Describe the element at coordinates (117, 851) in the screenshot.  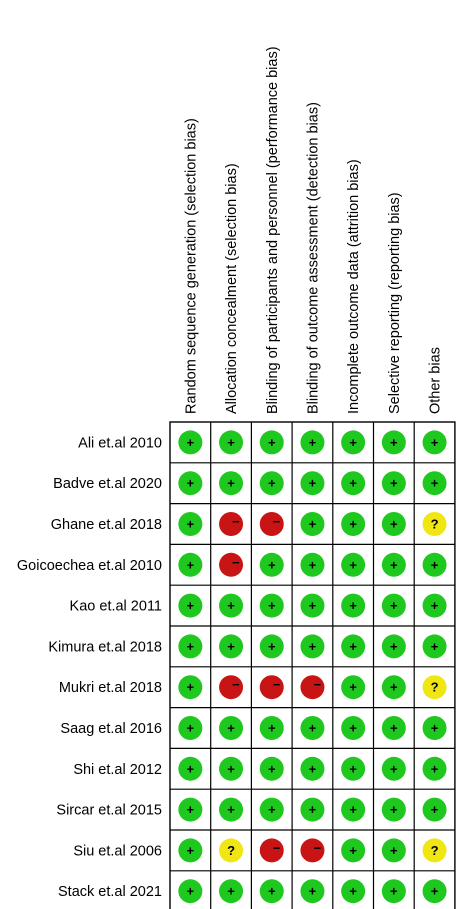
I see `study-label: Siu et.al 2006` at that location.